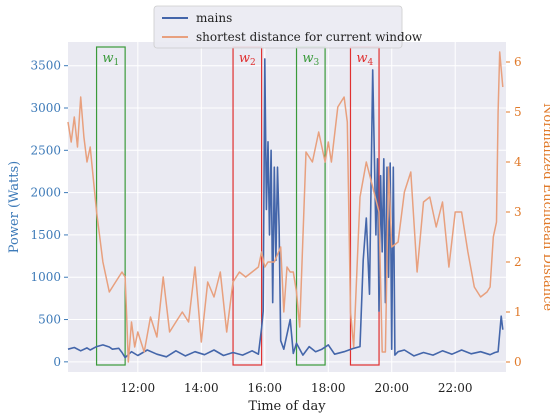 The width and height of the screenshot is (550, 418). I want to click on x-tick-label-5: 22:00, so click(455, 388).